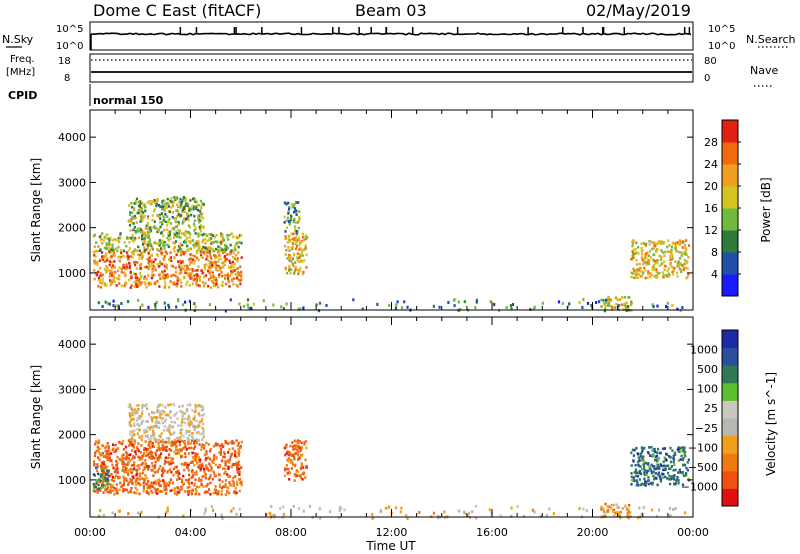 Image resolution: width=800 pixels, height=554 pixels. I want to click on x-tick-label: 20:00, so click(593, 532).